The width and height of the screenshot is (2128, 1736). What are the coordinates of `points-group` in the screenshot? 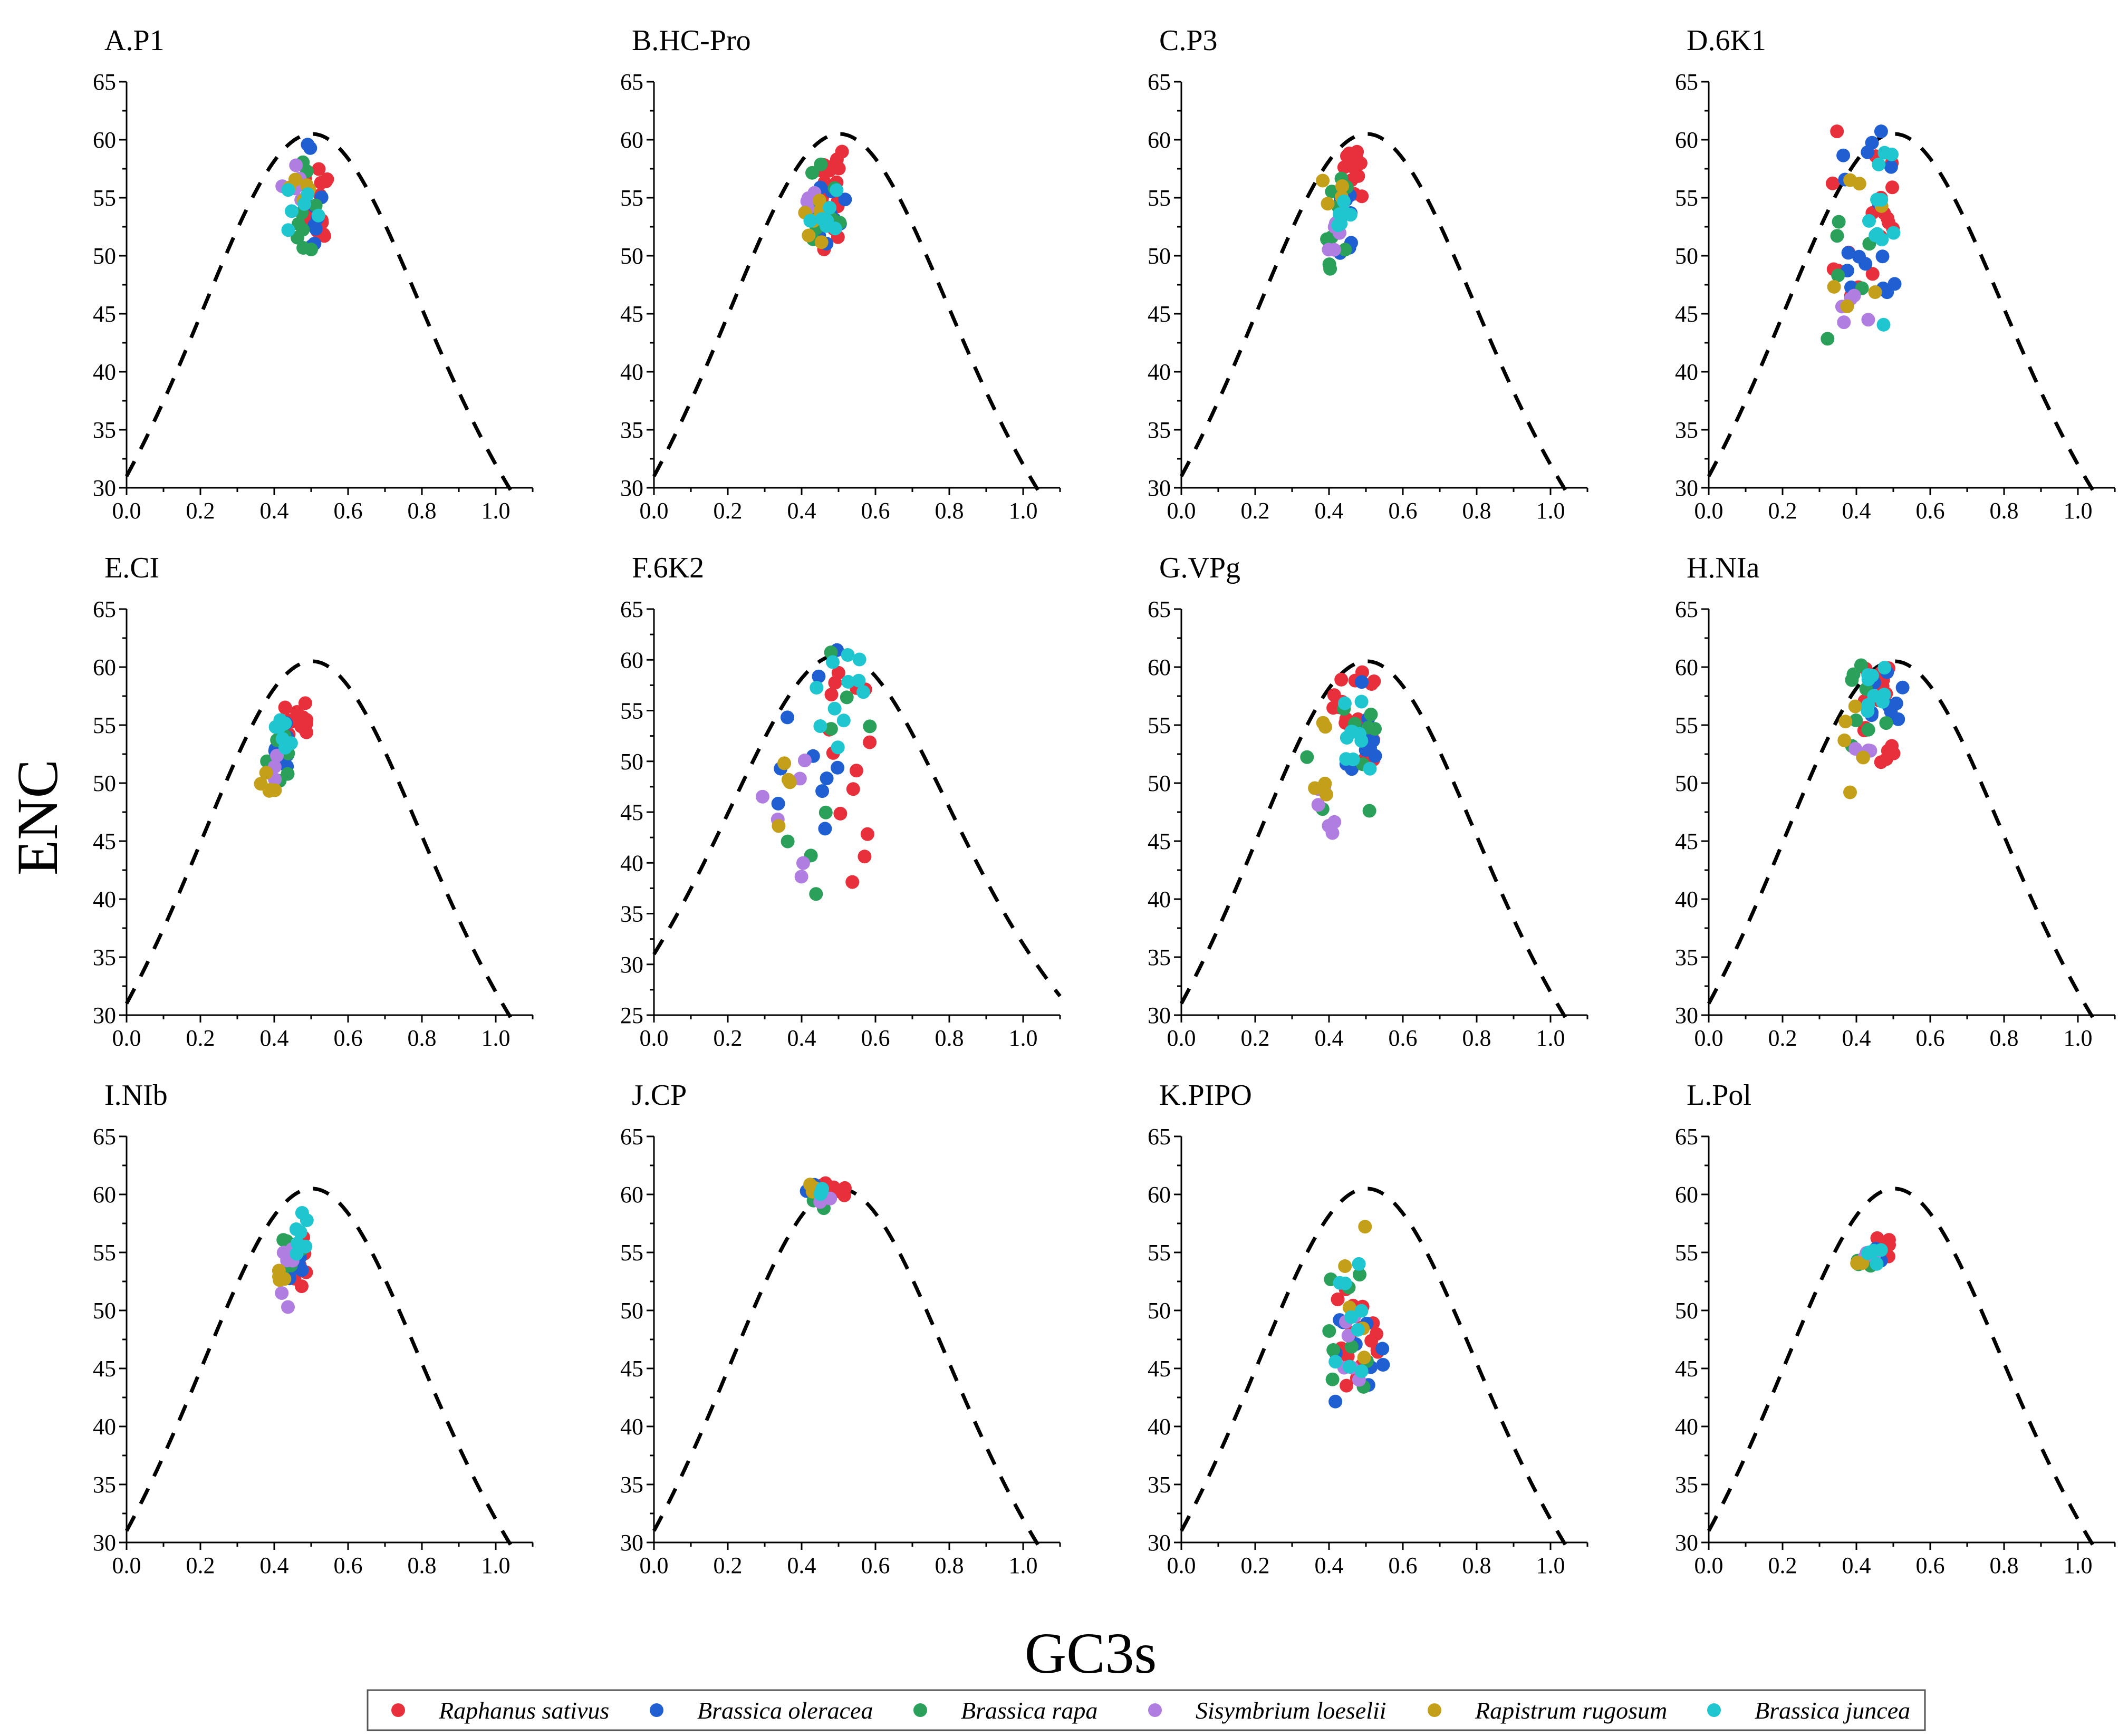 It's located at (1341, 752).